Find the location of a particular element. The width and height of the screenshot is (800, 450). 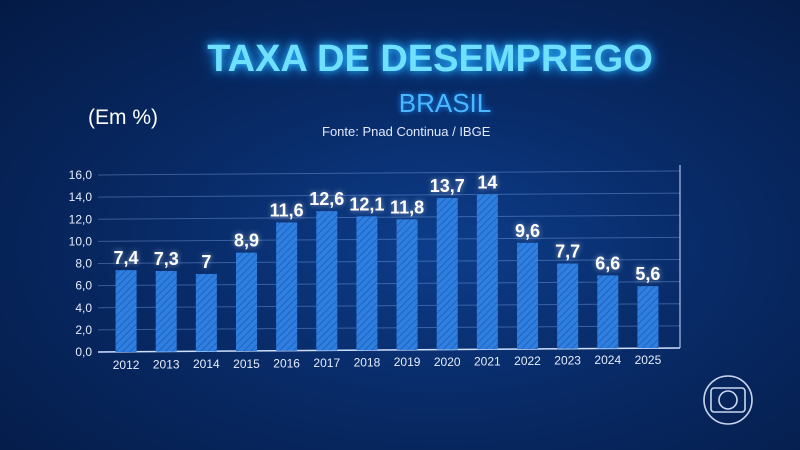

x-tick-label: 2012 is located at coordinates (126, 365).